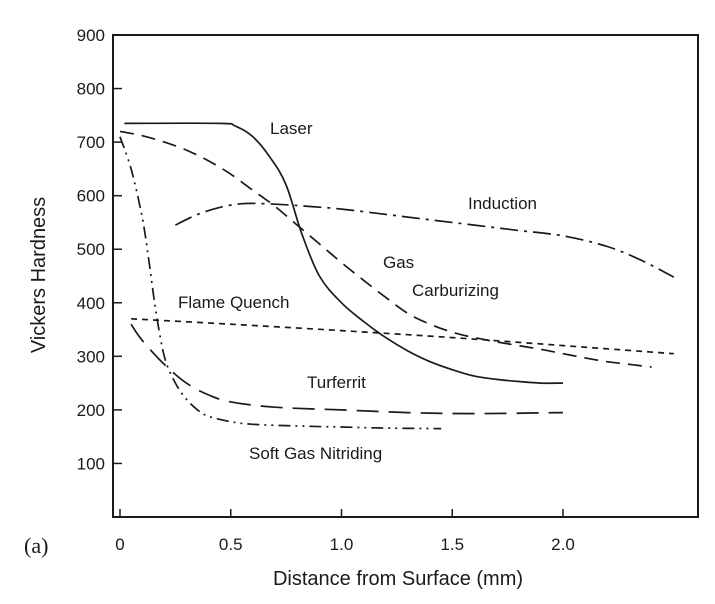 The width and height of the screenshot is (715, 604). I want to click on series-label-turferrit: Turferrit, so click(336, 382).